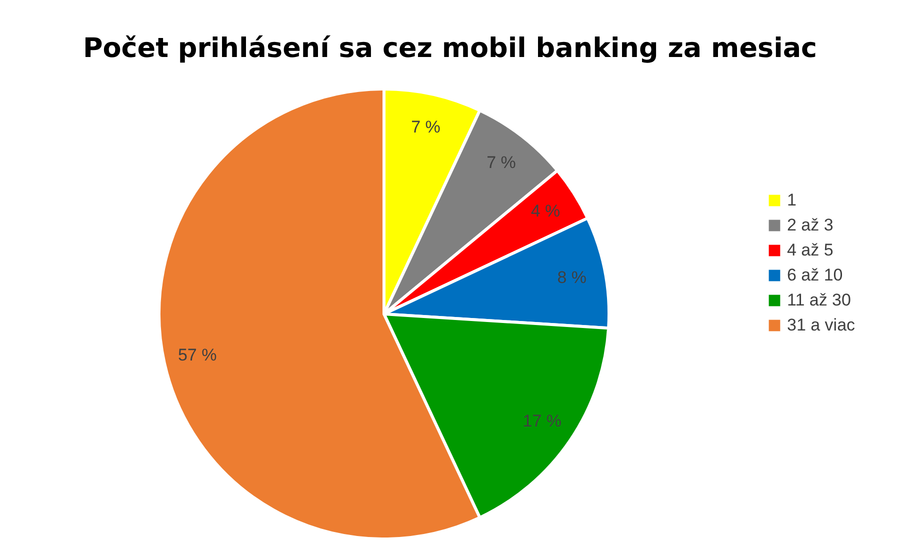  What do you see at coordinates (542, 421) in the screenshot?
I see `data-label: 17 %` at bounding box center [542, 421].